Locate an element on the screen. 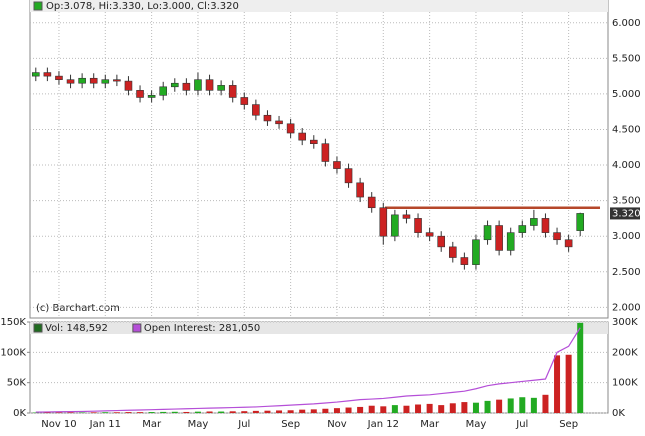  annotation: (c) Barchart.com is located at coordinates (78, 308).